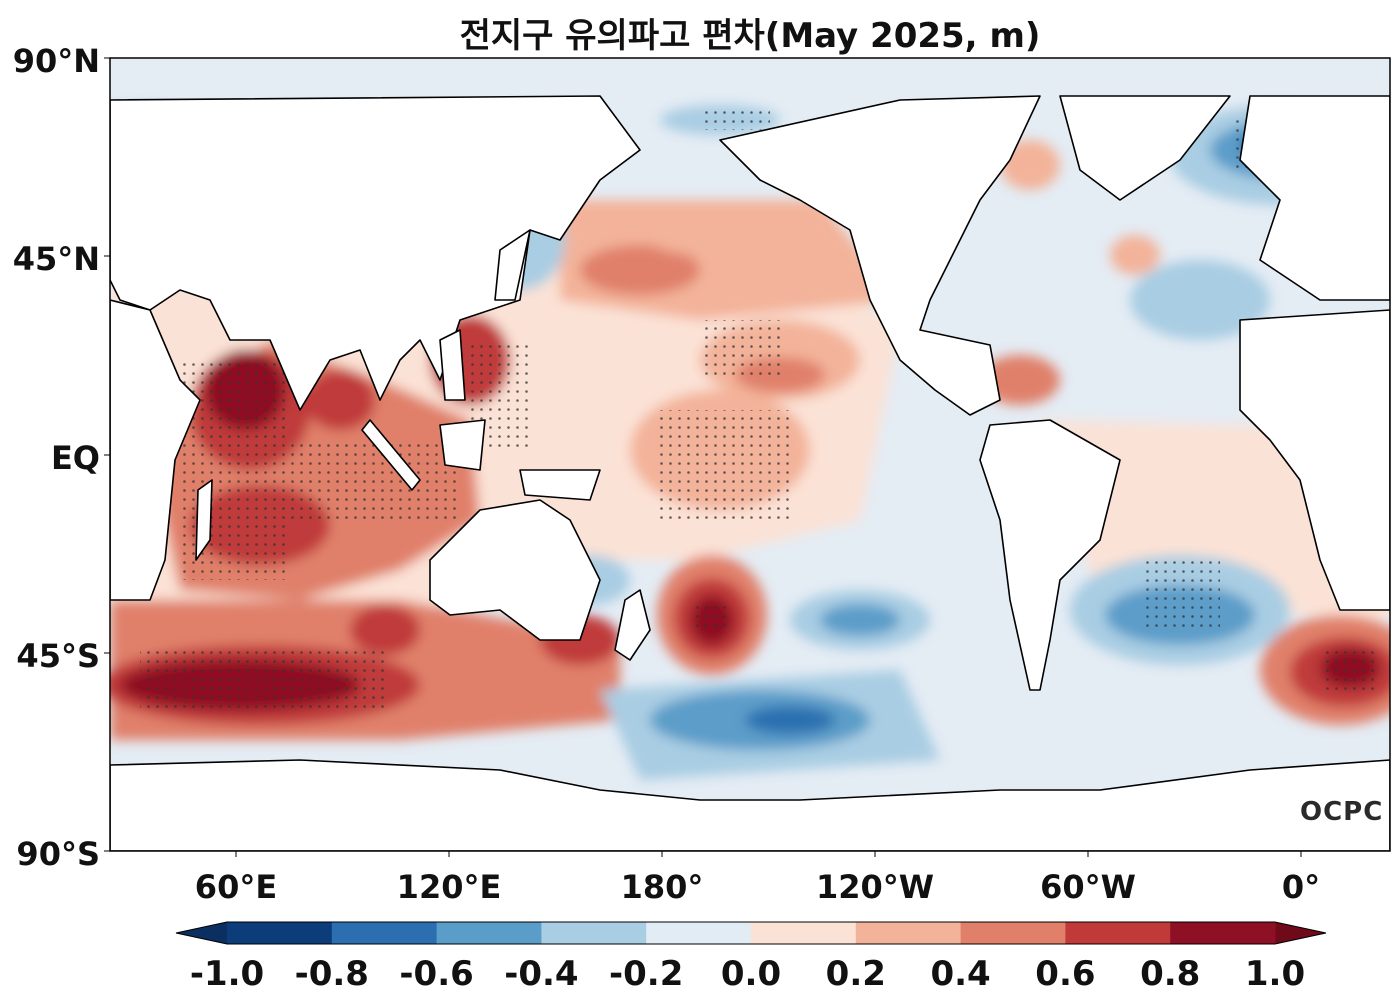  What do you see at coordinates (332, 974) in the screenshot?
I see `colorbar-tick-label: -0.8` at bounding box center [332, 974].